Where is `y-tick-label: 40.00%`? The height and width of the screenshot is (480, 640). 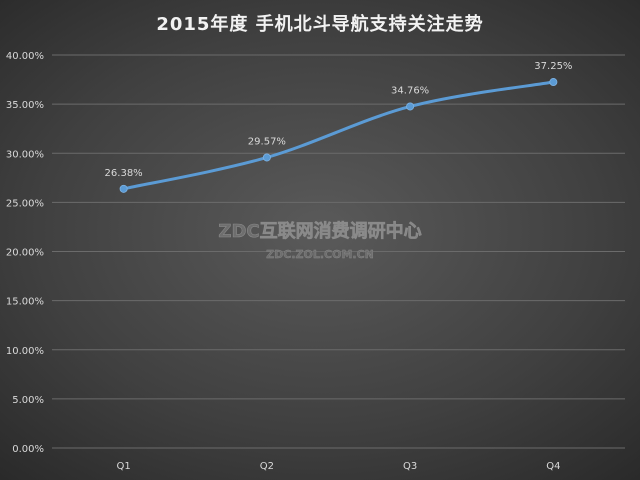 y-tick-label: 40.00% is located at coordinates (25, 56).